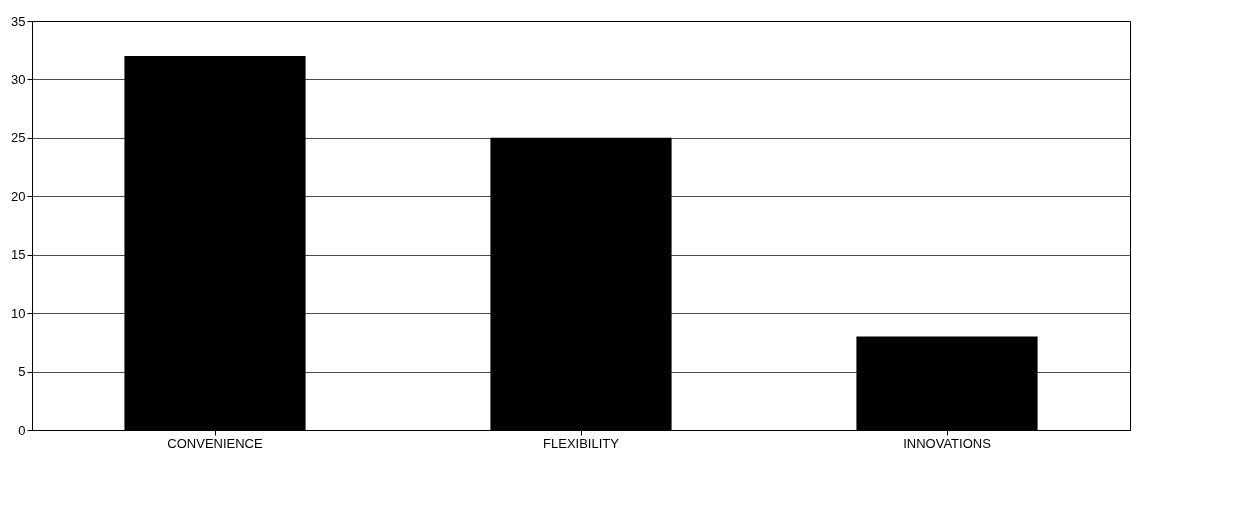 The width and height of the screenshot is (1245, 521). I want to click on y-tick-label: 5, so click(22, 372).